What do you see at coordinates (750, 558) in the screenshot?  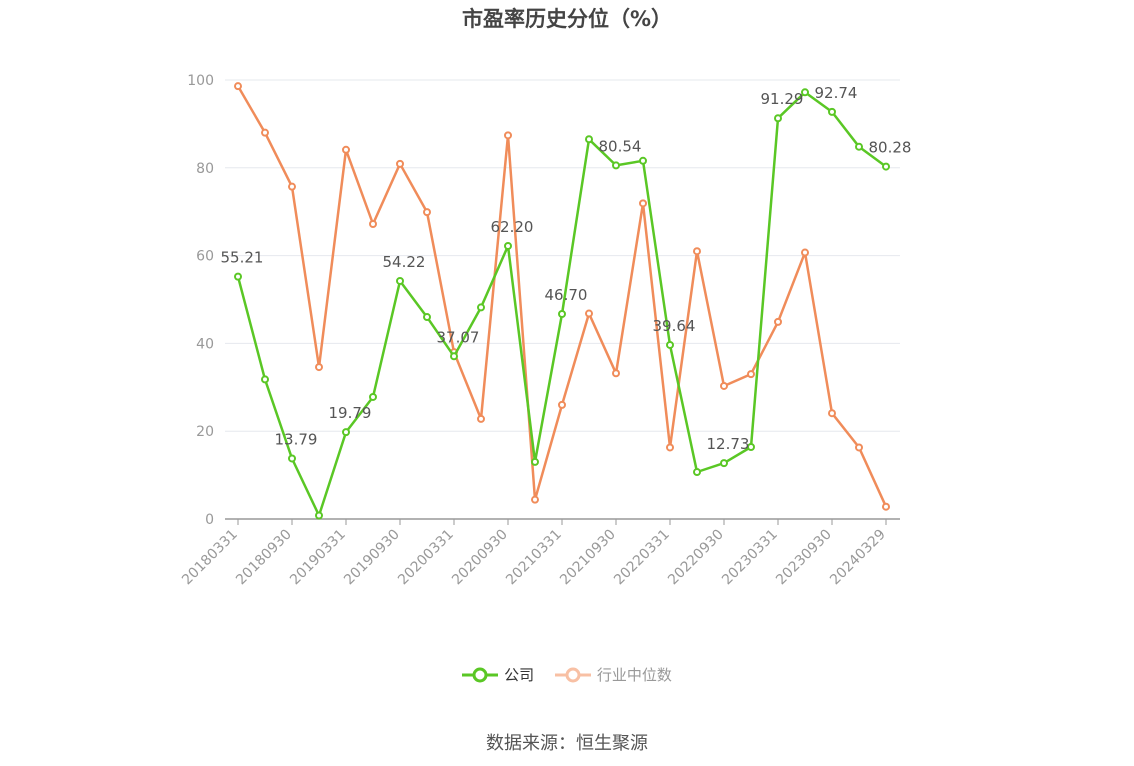 I see `x-tick-label-20230331: 20230331` at bounding box center [750, 558].